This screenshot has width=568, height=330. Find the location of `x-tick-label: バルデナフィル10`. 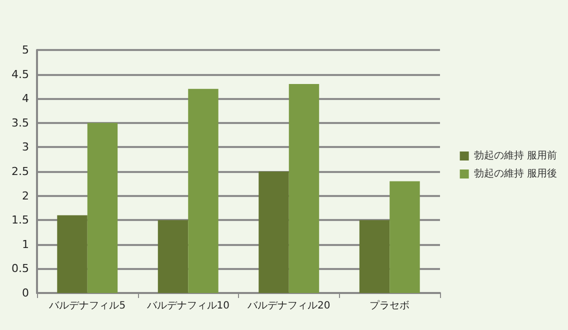

x-tick-label: バルデナフィル10 is located at coordinates (188, 306).